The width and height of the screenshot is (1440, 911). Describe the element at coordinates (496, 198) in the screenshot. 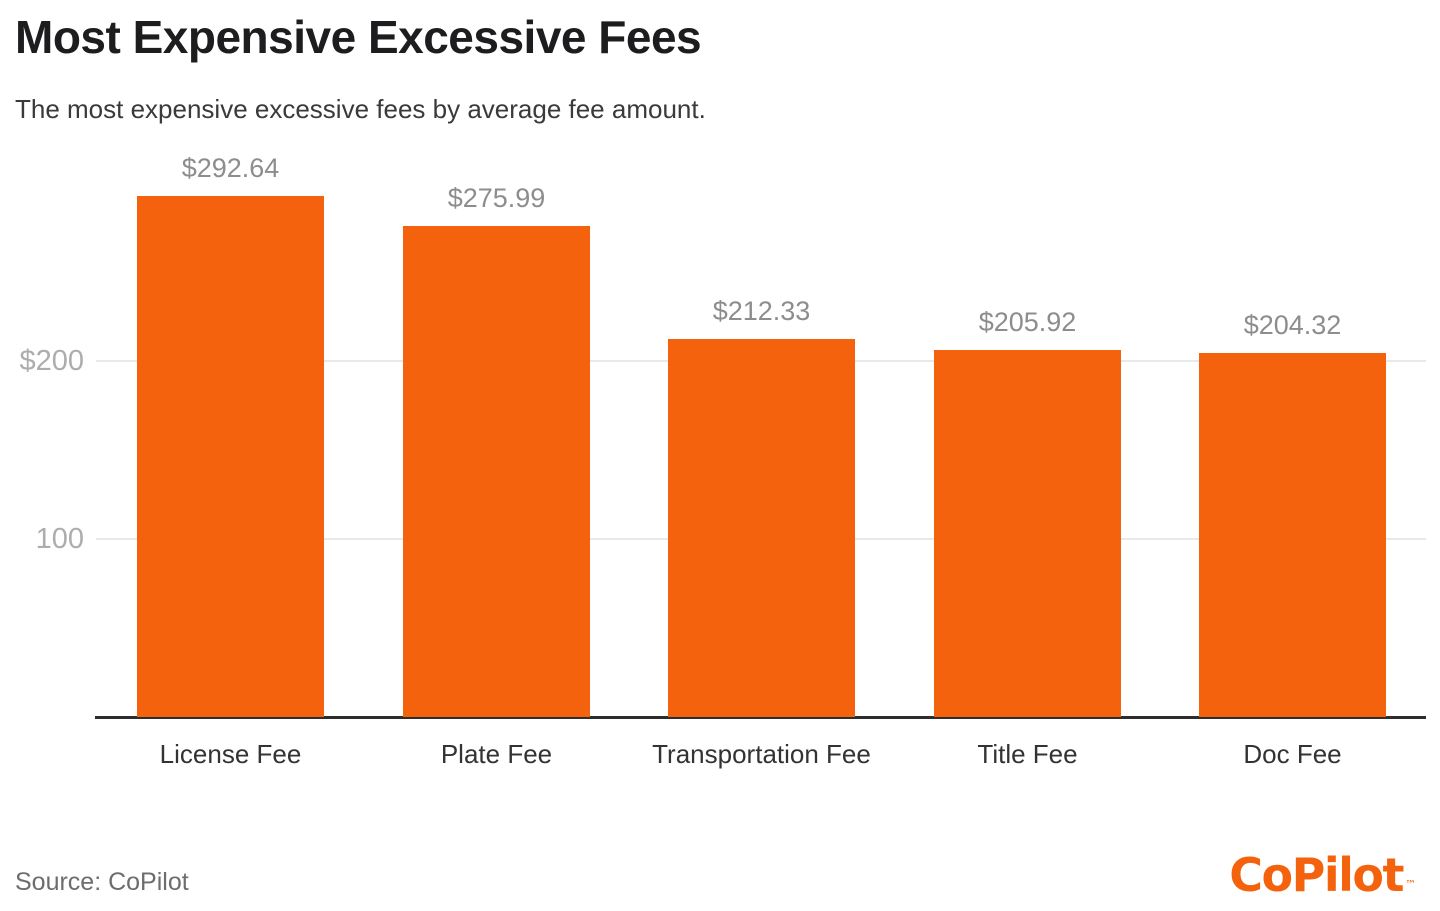

I see `bar-value-label: $275.99` at that location.